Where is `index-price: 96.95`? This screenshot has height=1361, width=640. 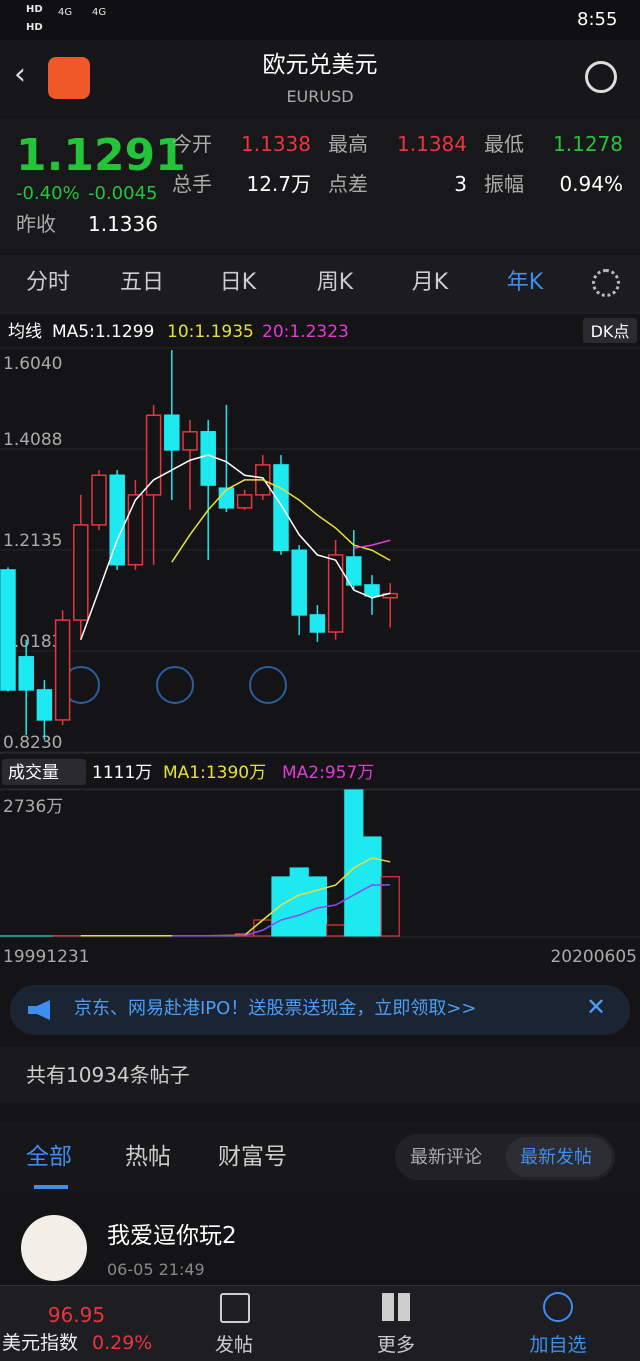 index-price: 96.95 is located at coordinates (76, 1315).